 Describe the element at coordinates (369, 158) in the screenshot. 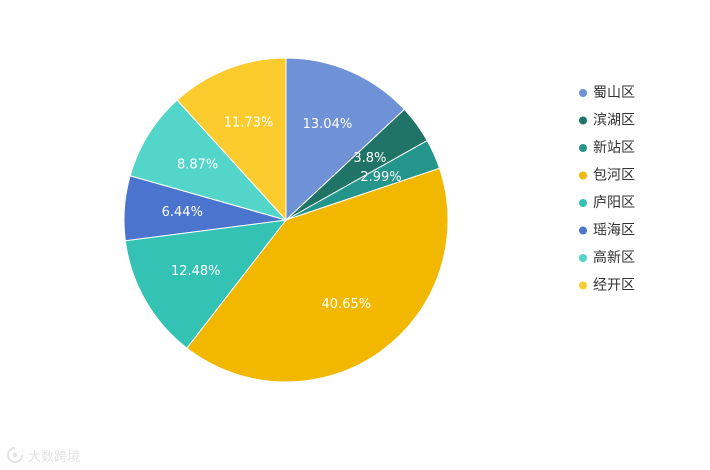

I see `slice-label-2: 3.8%` at that location.